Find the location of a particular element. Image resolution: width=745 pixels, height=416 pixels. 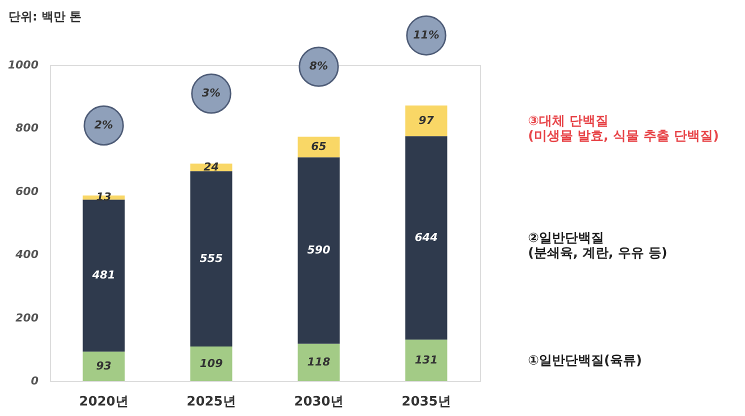

x-tick-label: 2030년 is located at coordinates (319, 402).